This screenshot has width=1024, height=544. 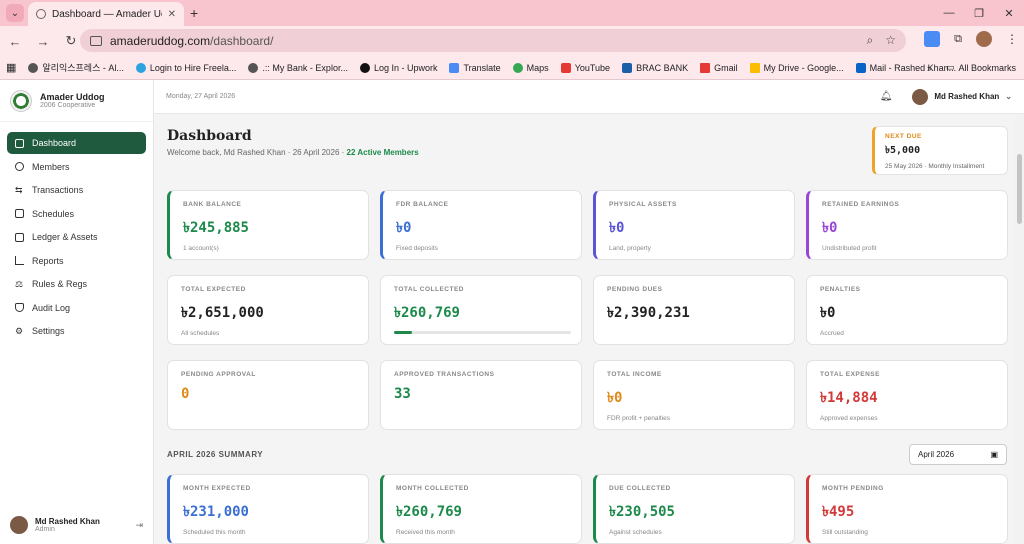 I want to click on minimize-icon: —, so click(x=949, y=13).